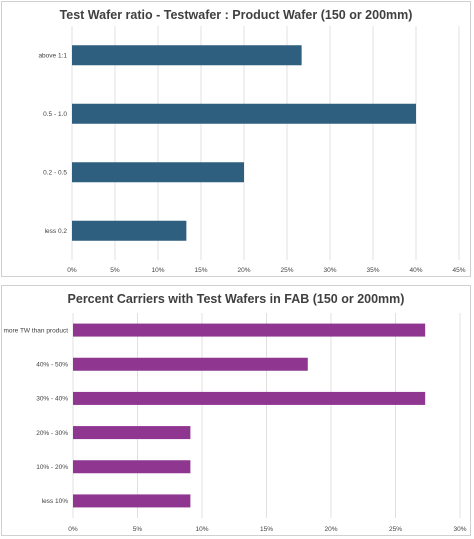 The width and height of the screenshot is (474, 539). Describe the element at coordinates (372, 270) in the screenshot. I see `x-tick-label: 35%` at that location.